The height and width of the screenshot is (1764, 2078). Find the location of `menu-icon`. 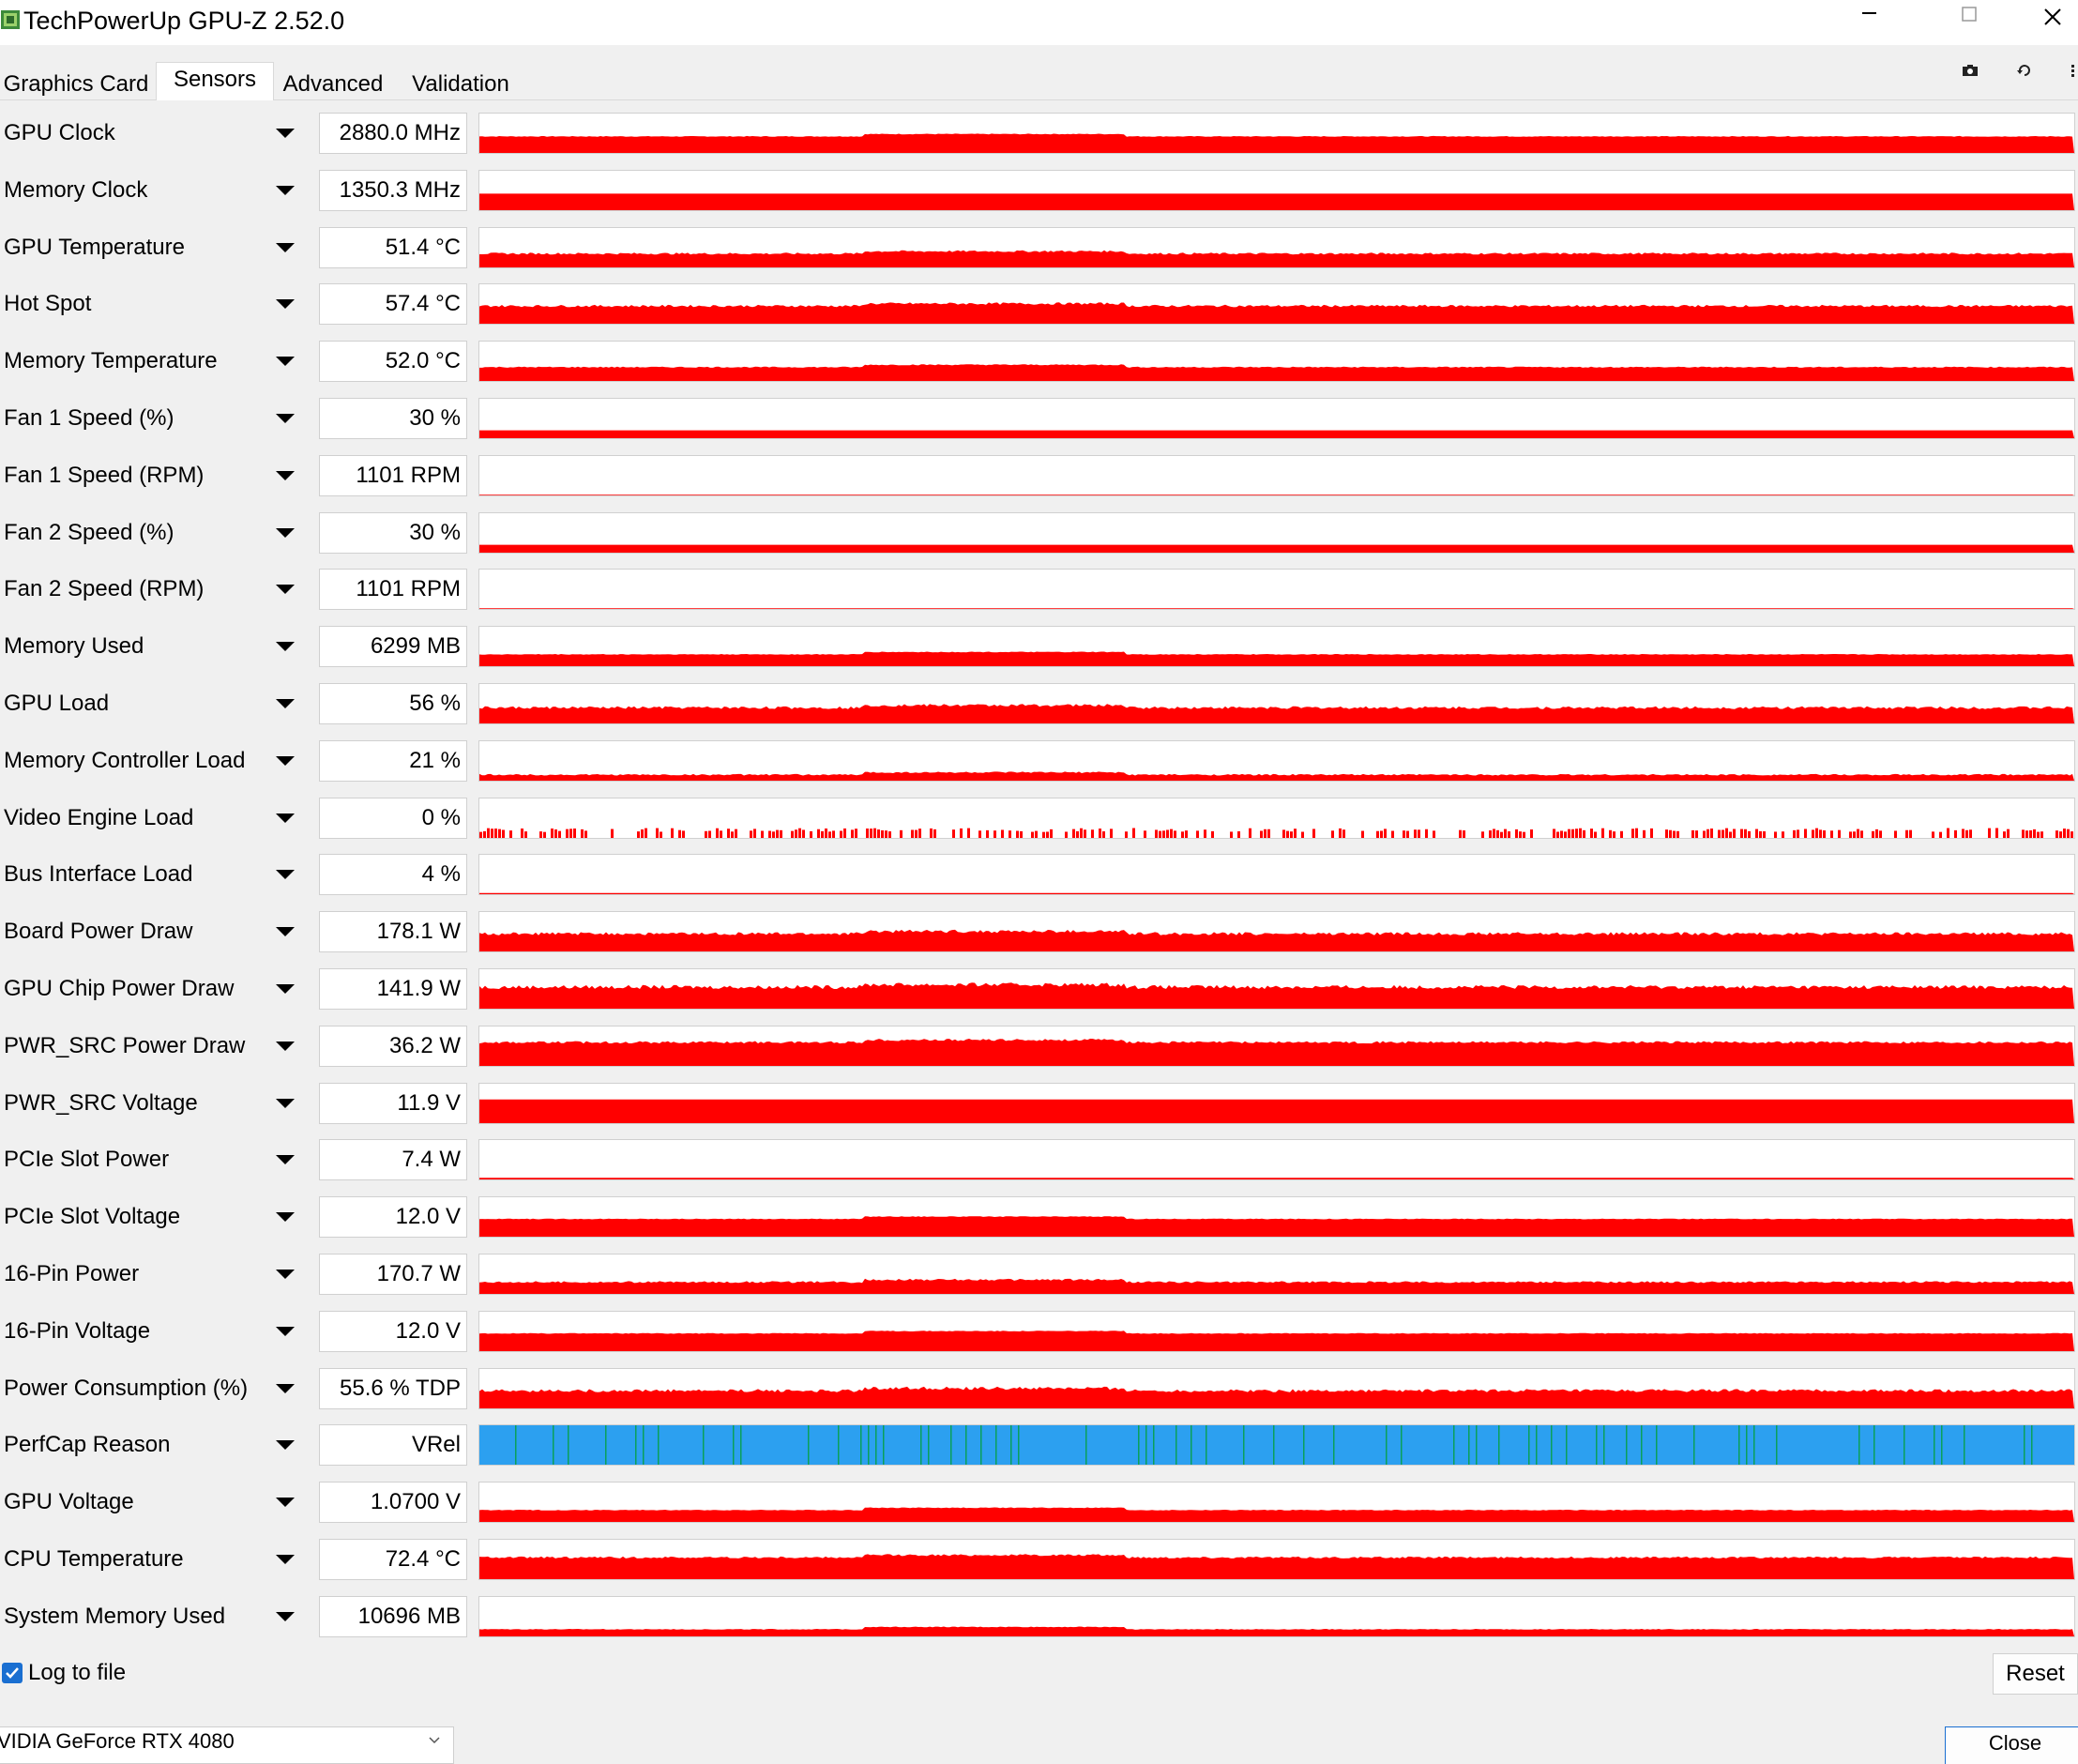

menu-icon is located at coordinates (2073, 70).